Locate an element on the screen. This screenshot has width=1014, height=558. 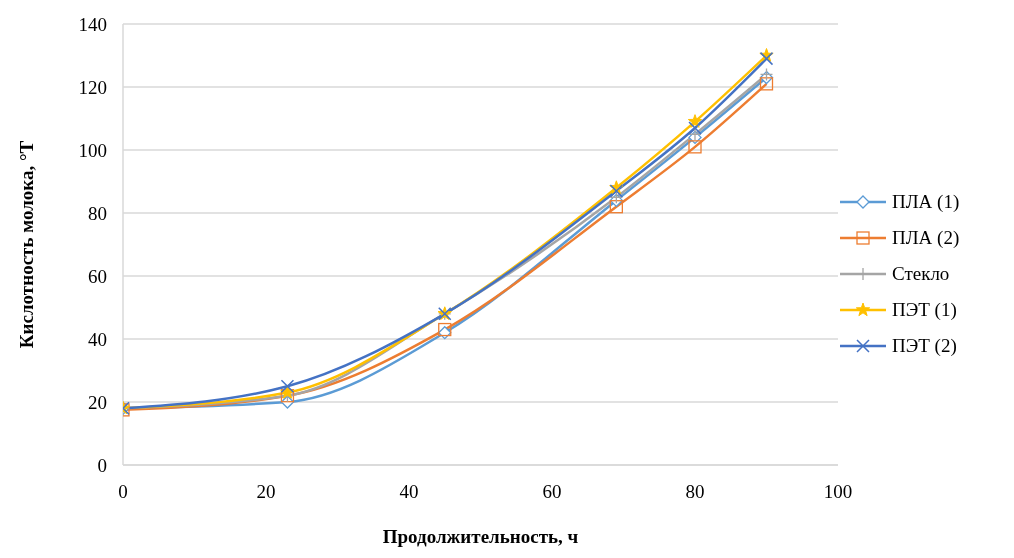
x-tick-label: 40 is located at coordinates (409, 492).